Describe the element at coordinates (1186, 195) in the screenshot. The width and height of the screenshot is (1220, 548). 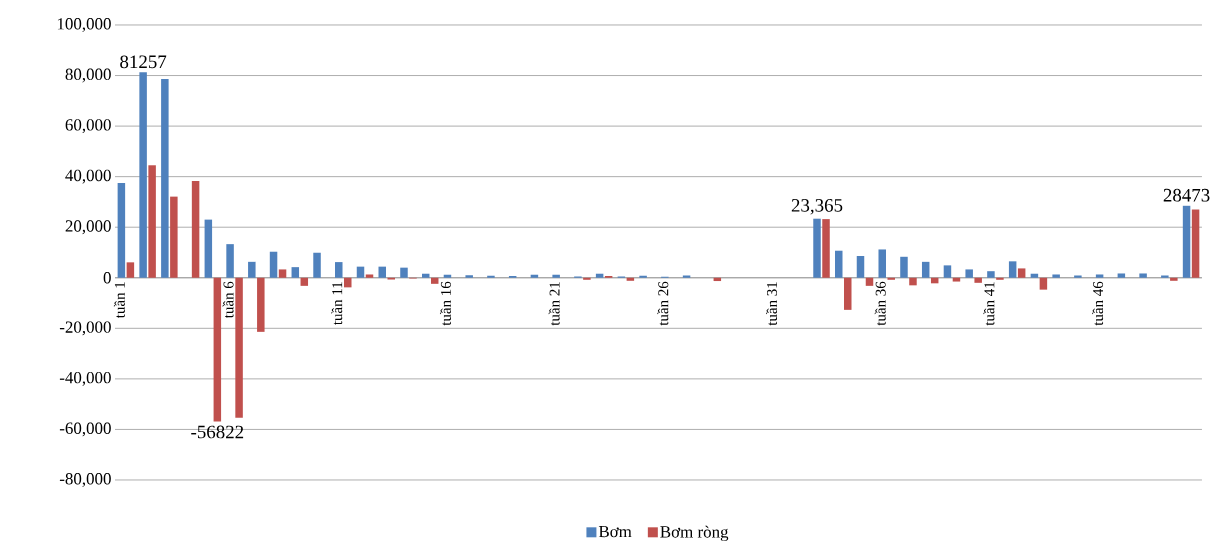
I see `data-label: 28473` at that location.